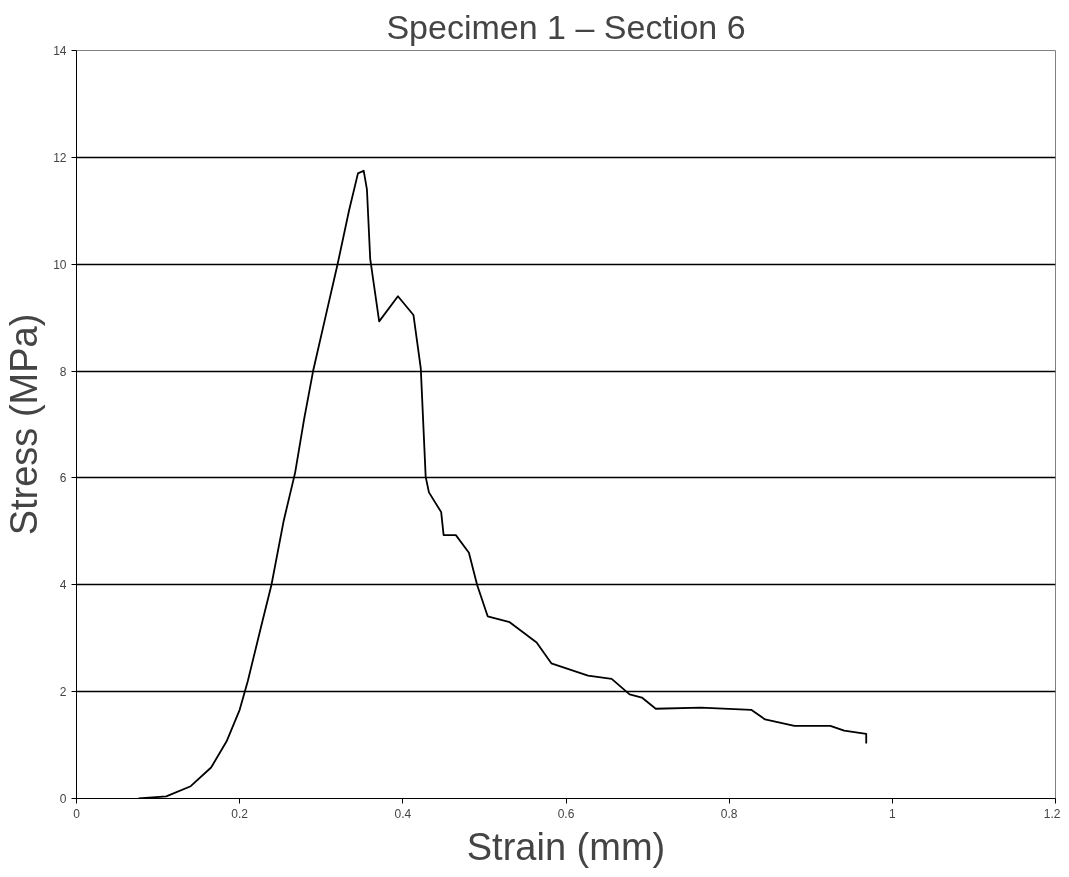  What do you see at coordinates (63, 371) in the screenshot?
I see `y-tick-label: 8` at bounding box center [63, 371].